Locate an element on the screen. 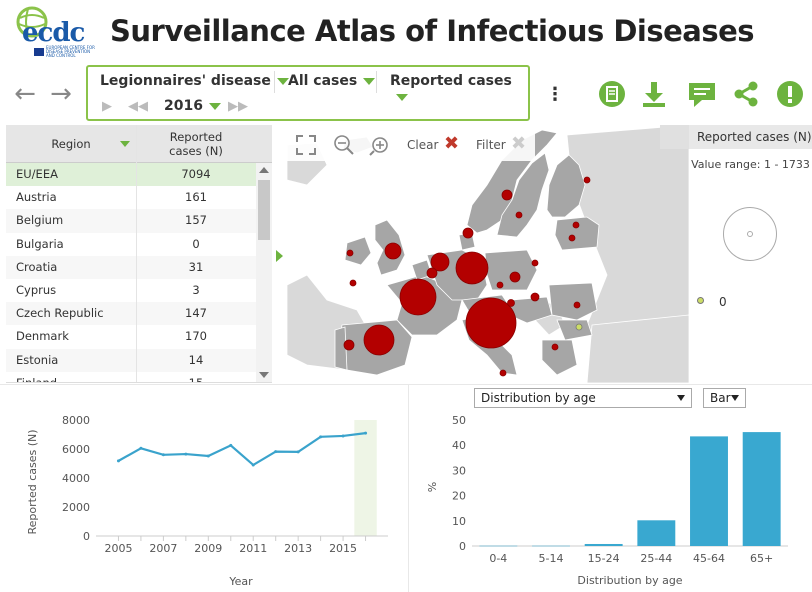  table-row: Finland 15 is located at coordinates (131, 377).